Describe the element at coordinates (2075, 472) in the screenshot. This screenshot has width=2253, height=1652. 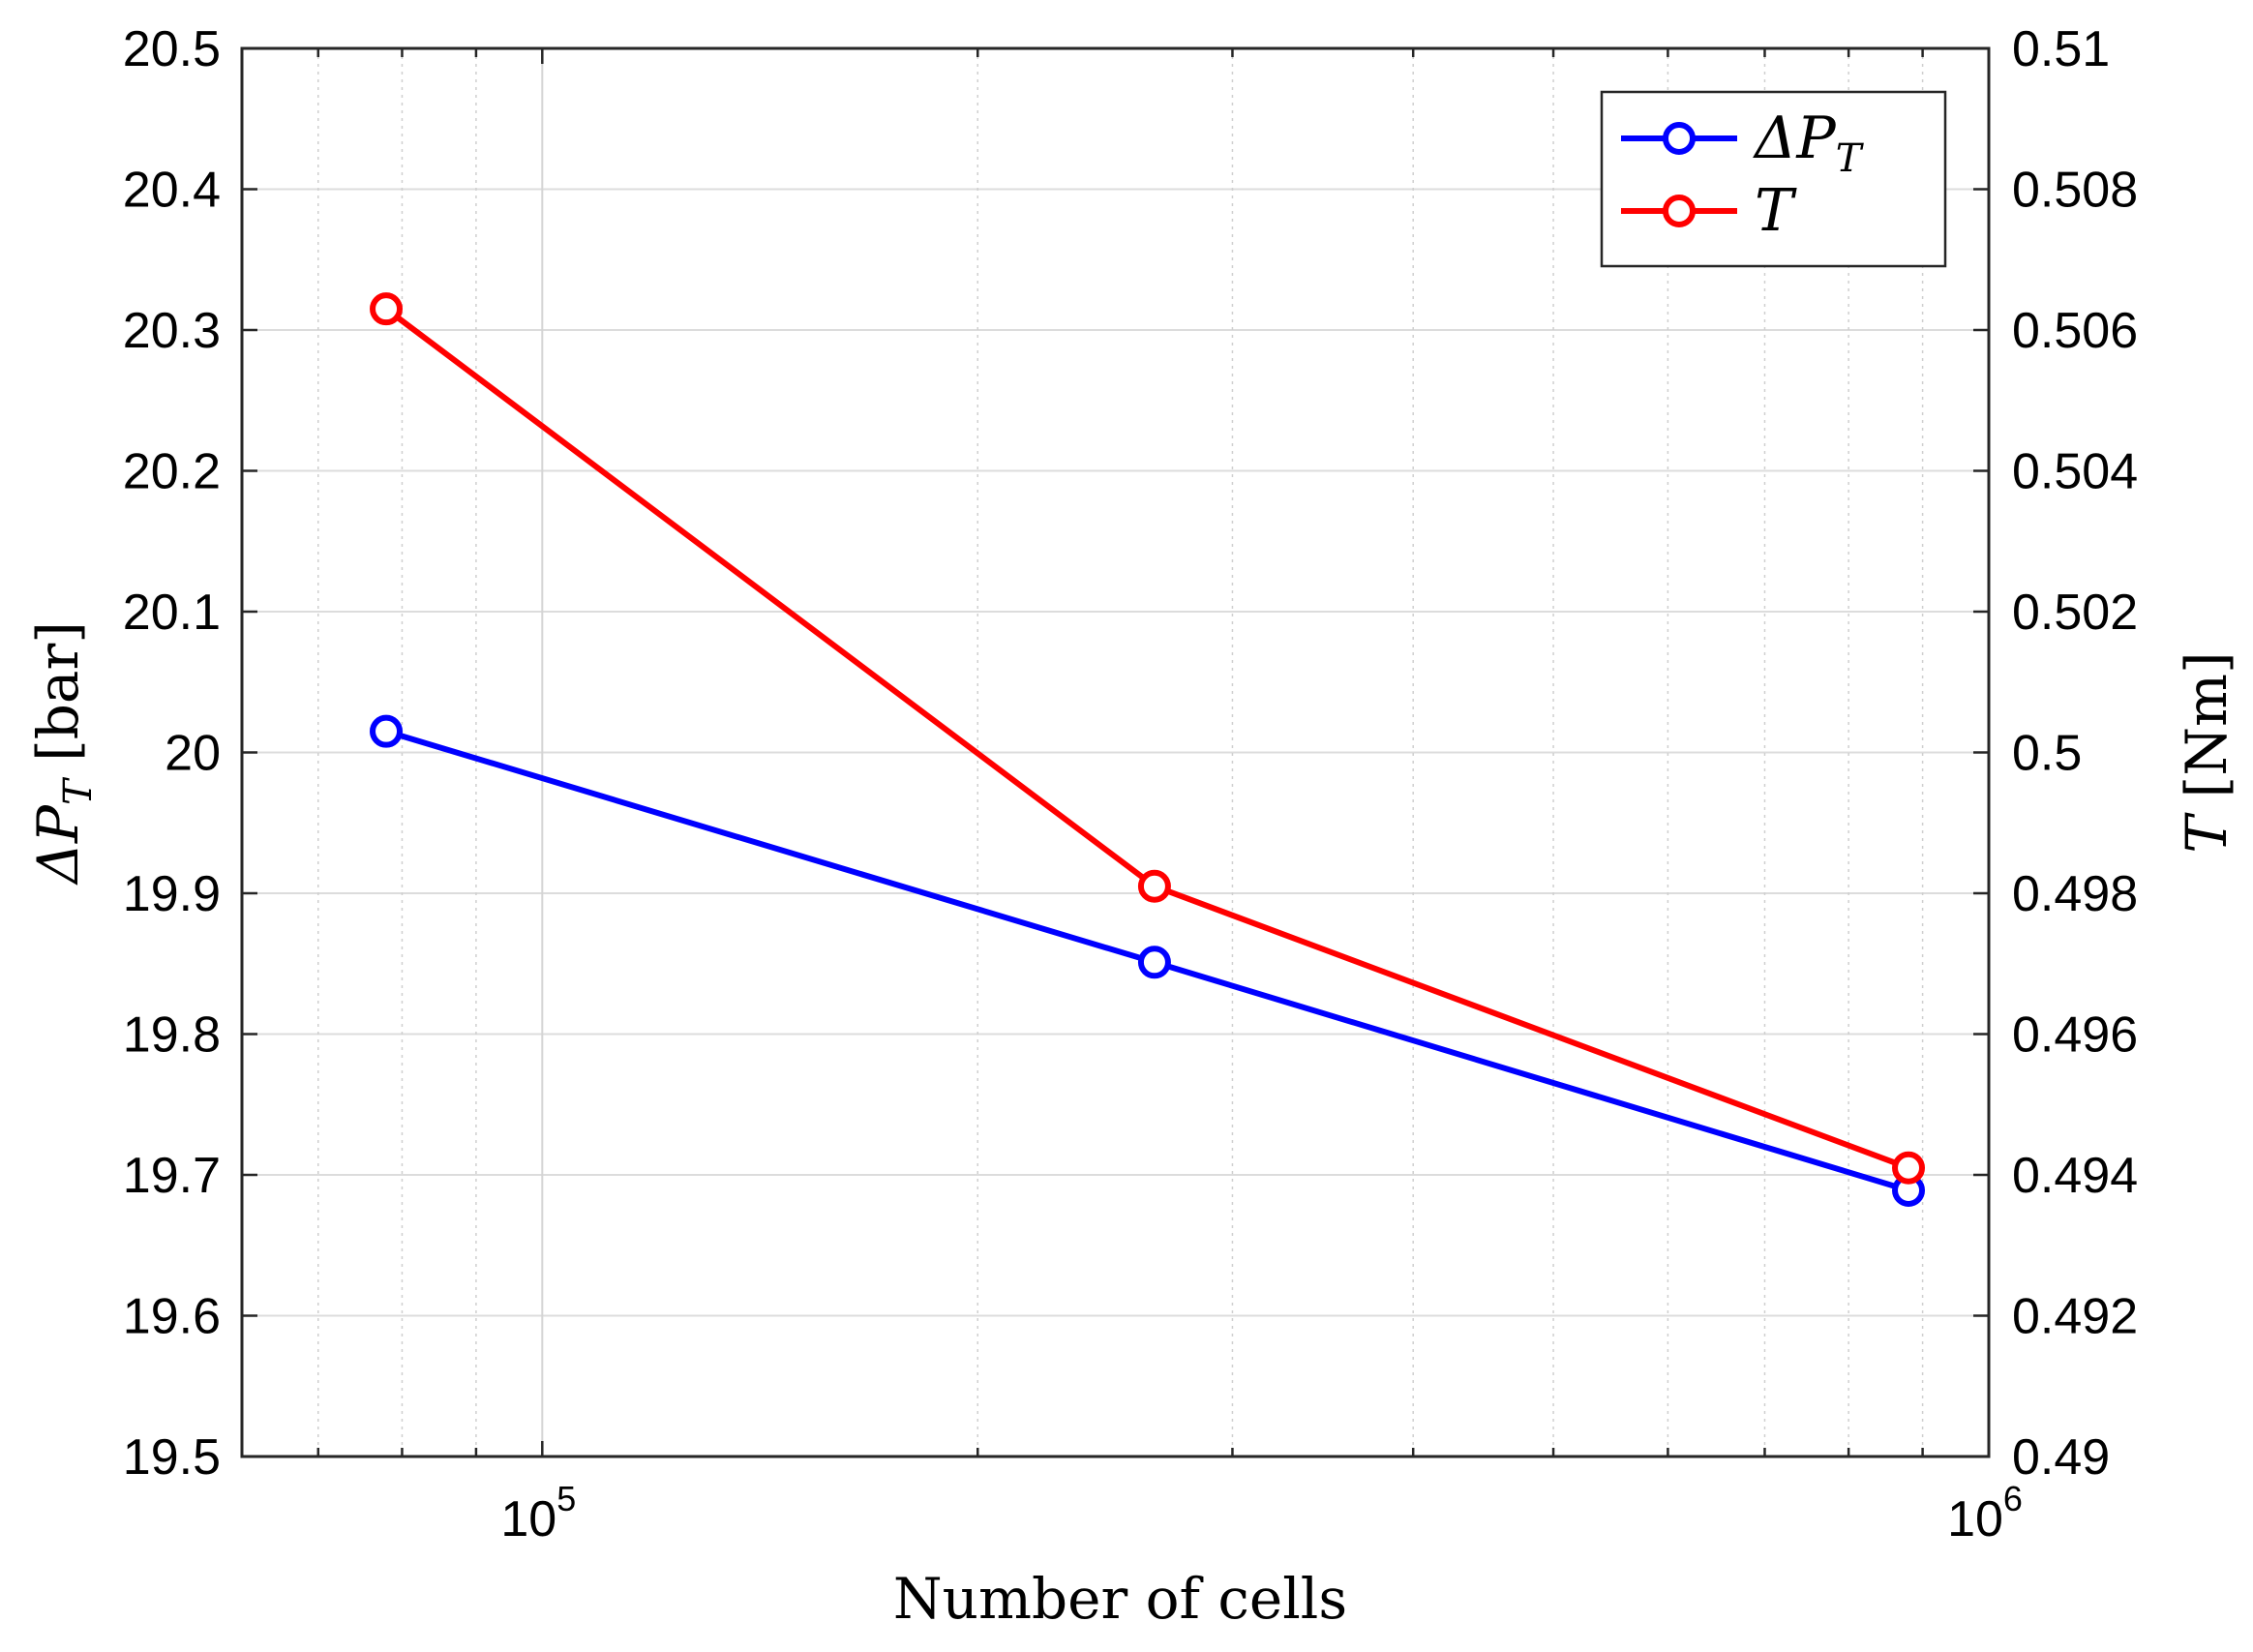
I see `right-y-tick-label: 0.504` at that location.